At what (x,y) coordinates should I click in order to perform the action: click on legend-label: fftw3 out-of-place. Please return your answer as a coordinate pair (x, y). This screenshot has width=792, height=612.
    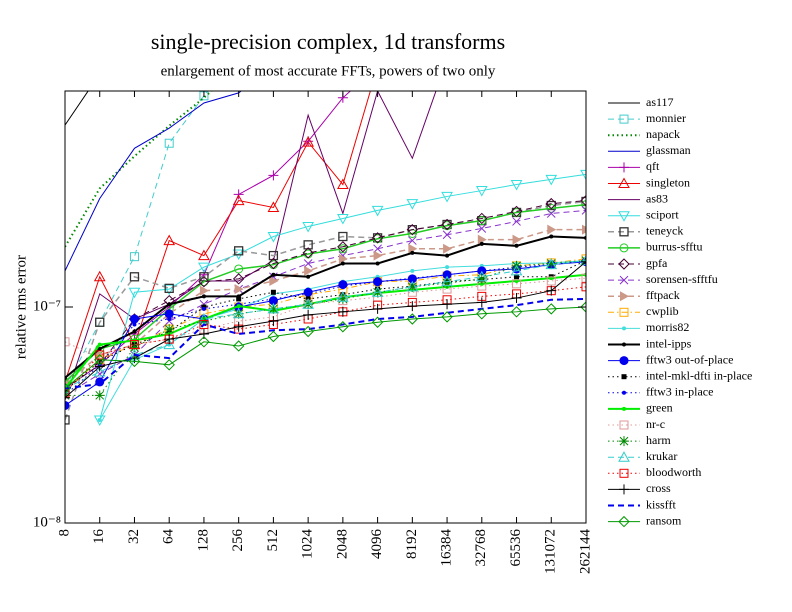
    Looking at the image, I should click on (689, 359).